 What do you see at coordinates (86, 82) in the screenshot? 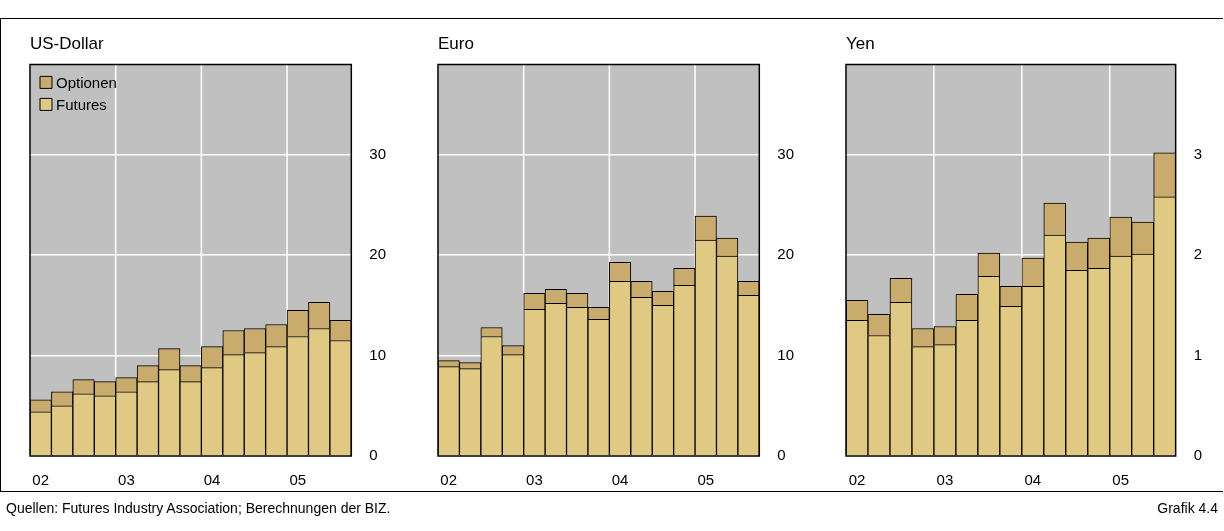
I see `legend-label: Optionen` at bounding box center [86, 82].